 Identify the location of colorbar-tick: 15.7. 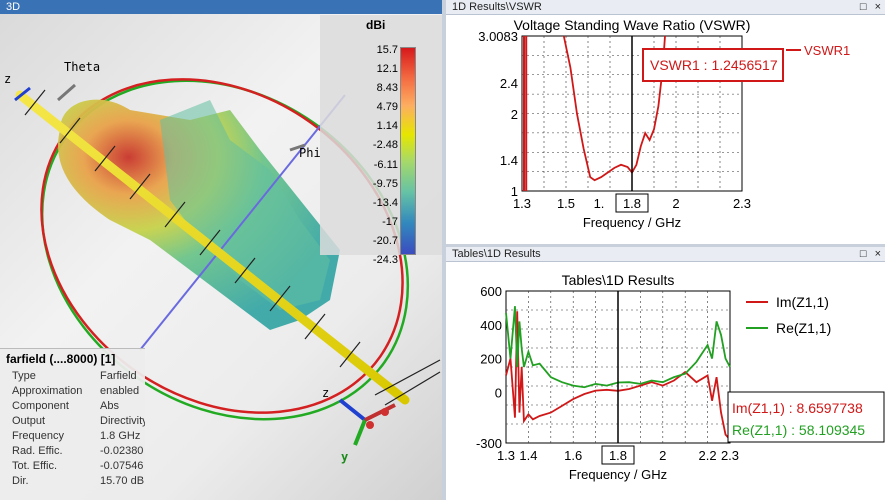
(387, 50).